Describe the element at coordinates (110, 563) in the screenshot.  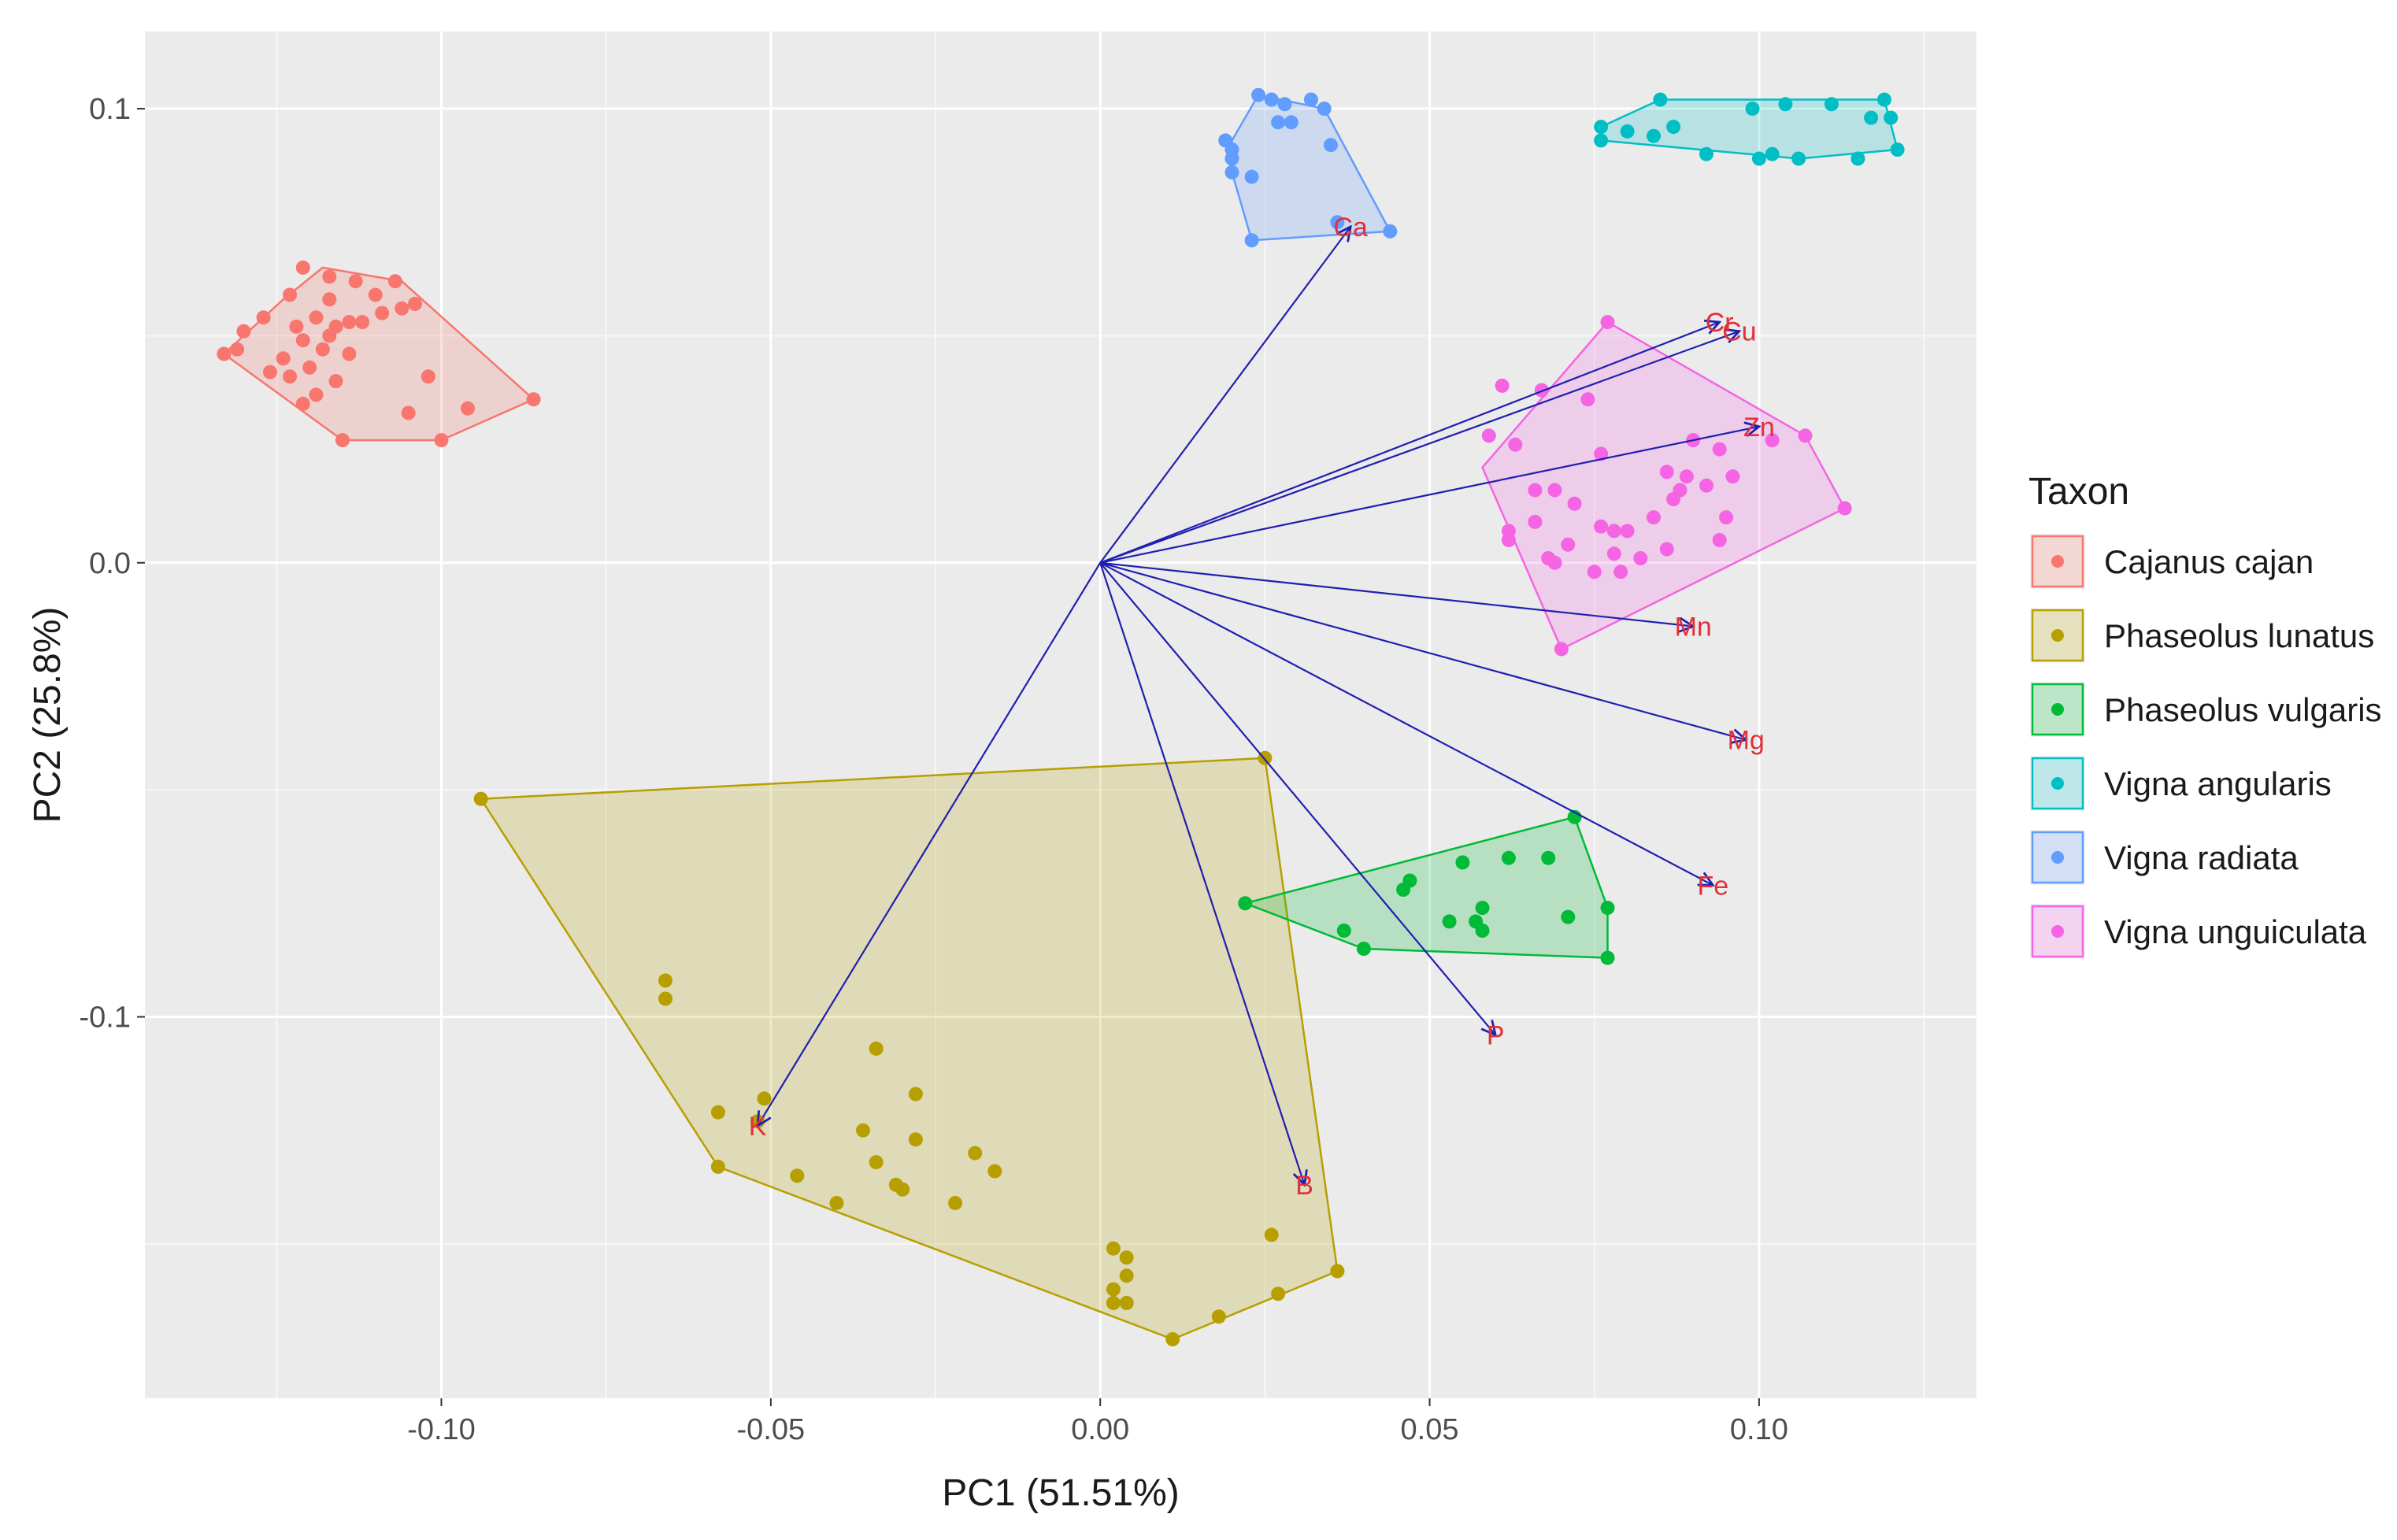
I see `y-tick-label: 0.0` at that location.